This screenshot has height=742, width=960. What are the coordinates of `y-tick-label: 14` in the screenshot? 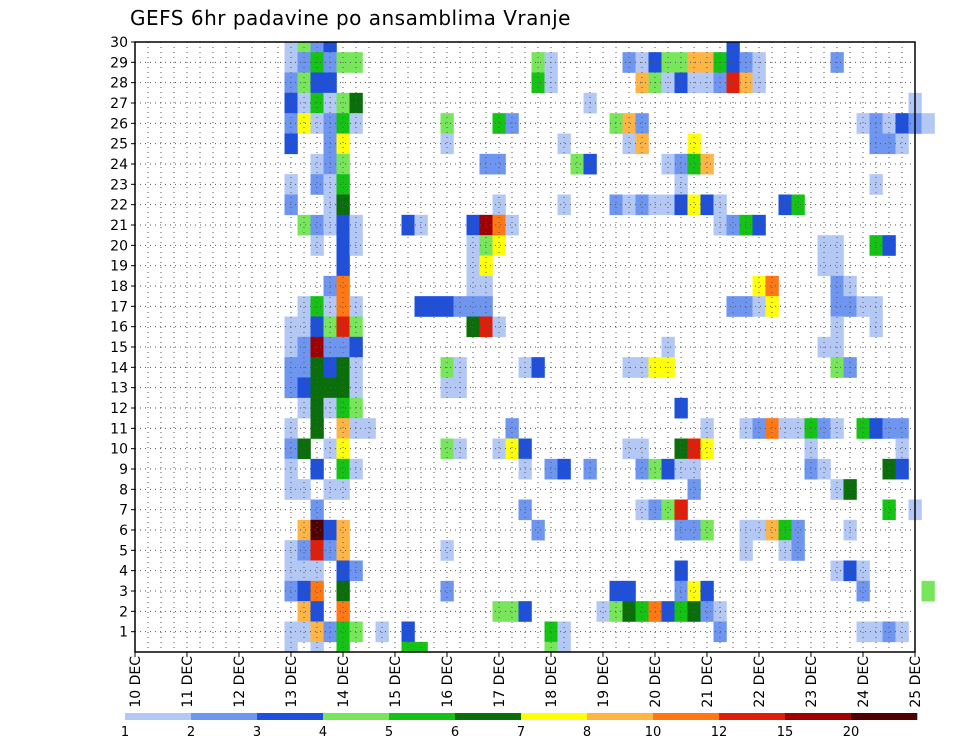 It's located at (119, 368).